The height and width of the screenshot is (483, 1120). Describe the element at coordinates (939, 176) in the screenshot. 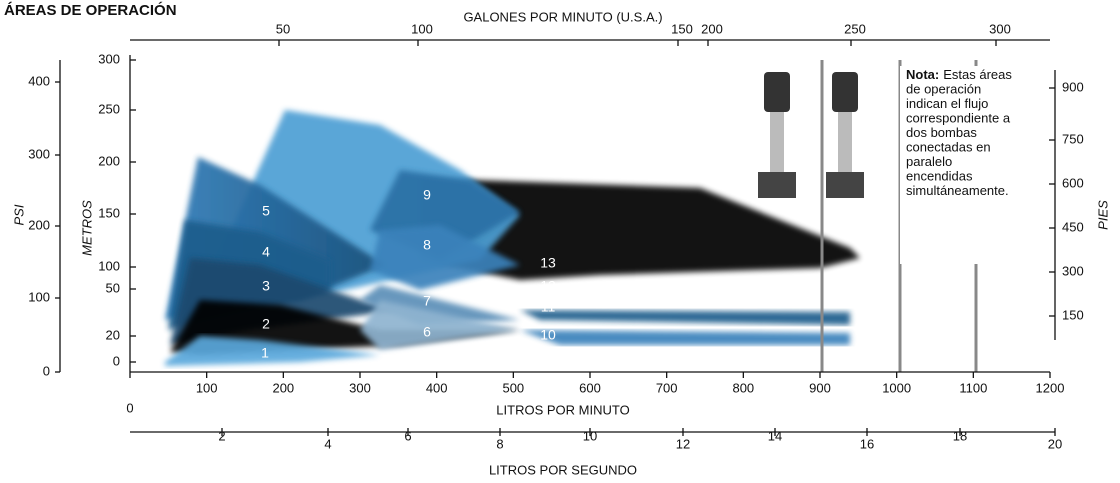

I see `note-line: encendidas` at that location.